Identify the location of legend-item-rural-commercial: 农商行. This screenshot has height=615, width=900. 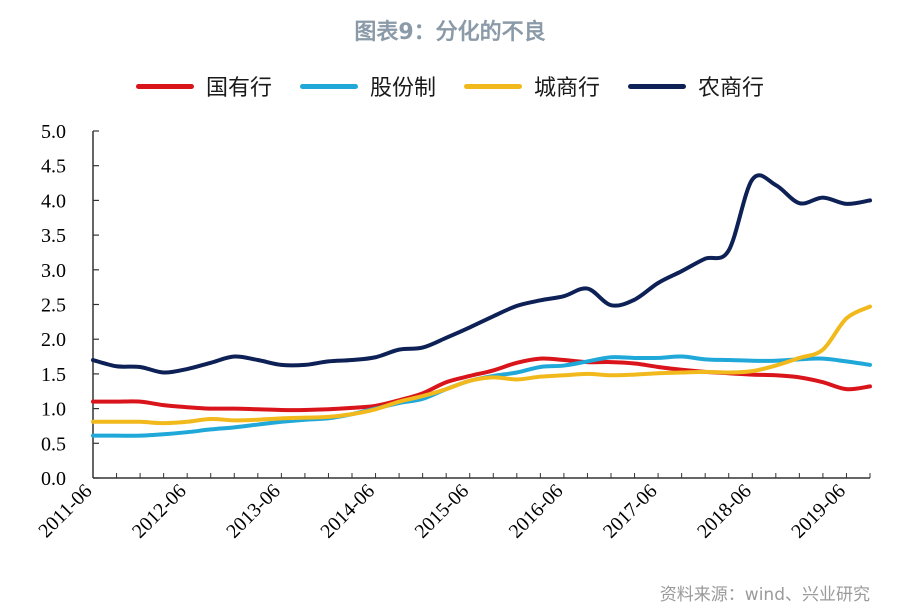
(696, 86).